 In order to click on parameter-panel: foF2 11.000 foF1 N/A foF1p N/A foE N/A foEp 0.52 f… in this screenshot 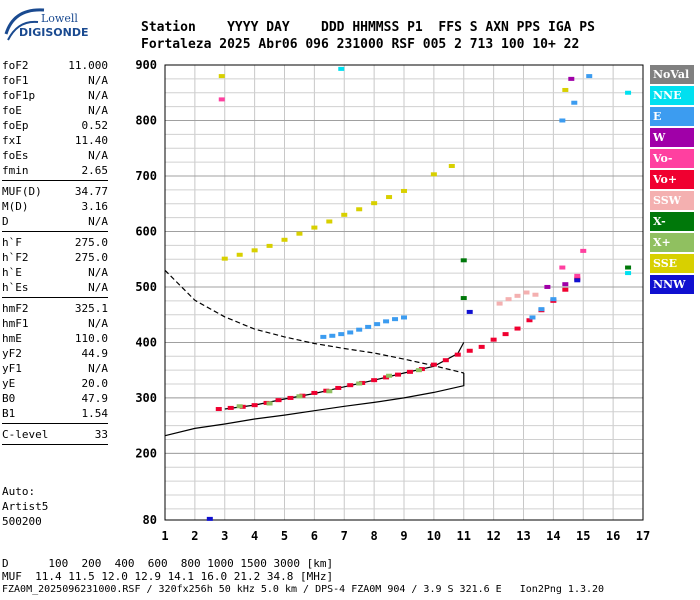, I will do `click(55, 253)`.